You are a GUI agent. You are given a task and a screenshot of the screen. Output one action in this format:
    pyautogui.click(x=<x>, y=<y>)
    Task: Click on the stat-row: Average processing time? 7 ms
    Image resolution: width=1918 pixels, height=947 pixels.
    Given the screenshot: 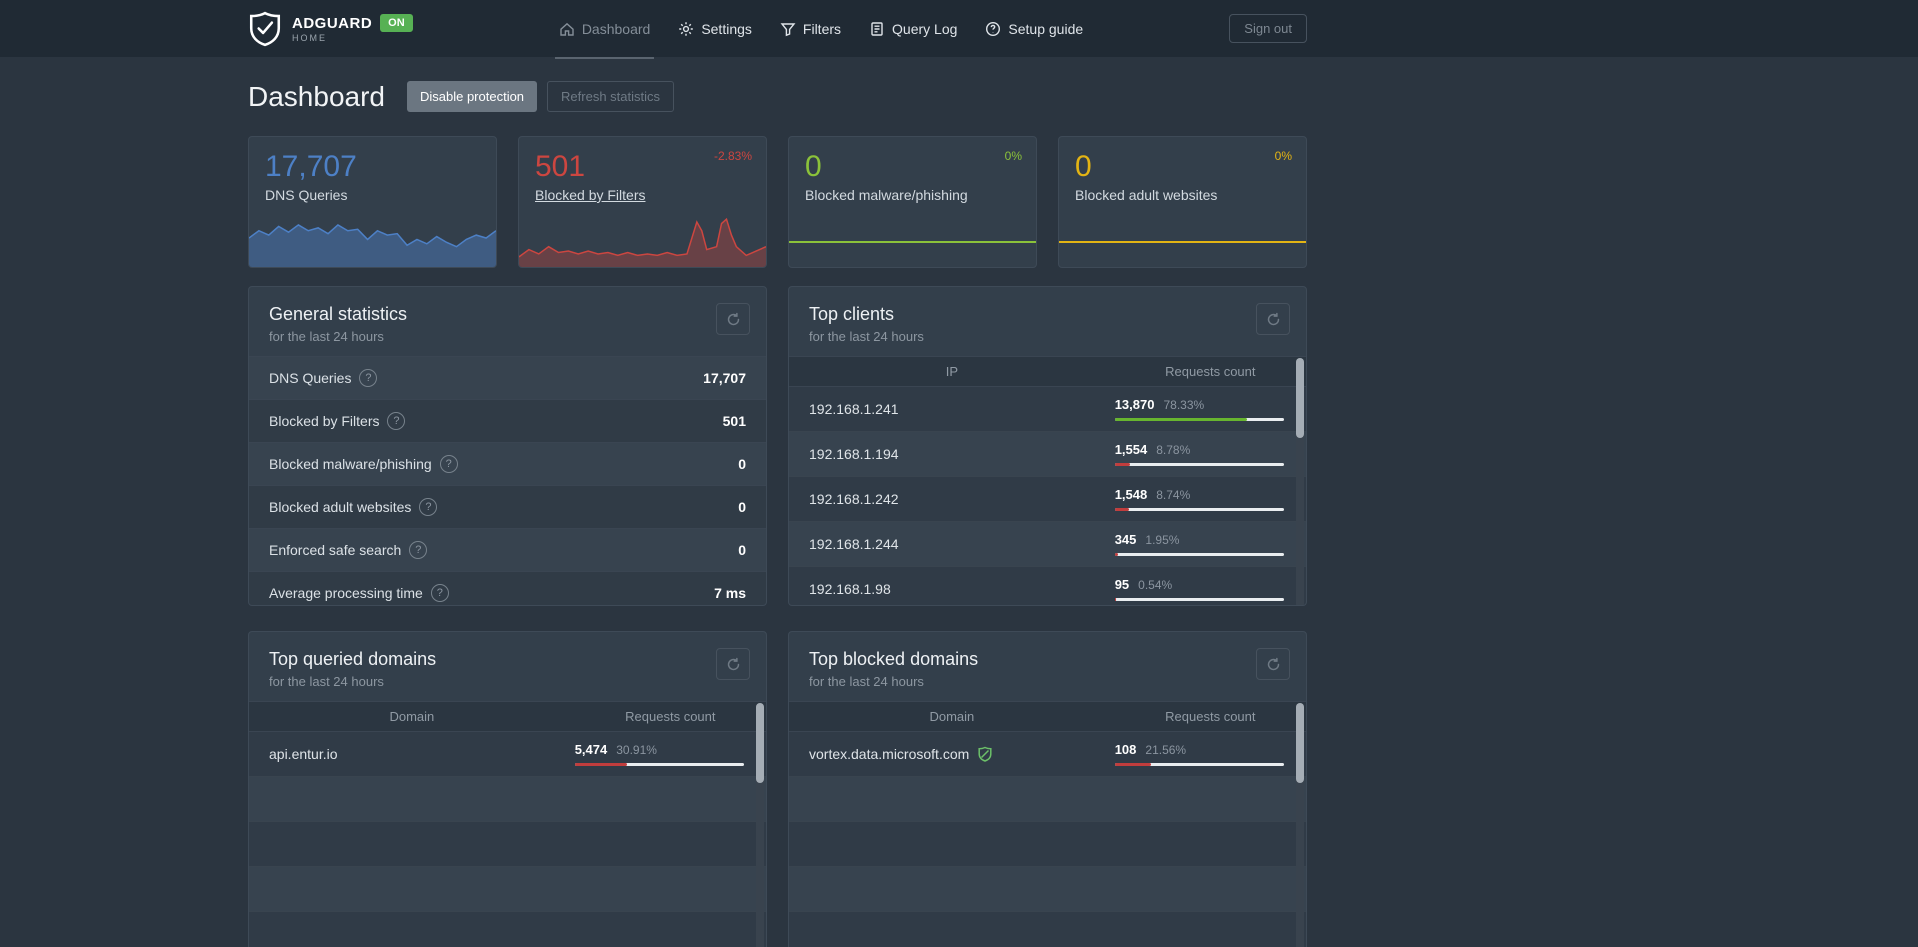 What is the action you would take?
    pyautogui.click(x=507, y=588)
    